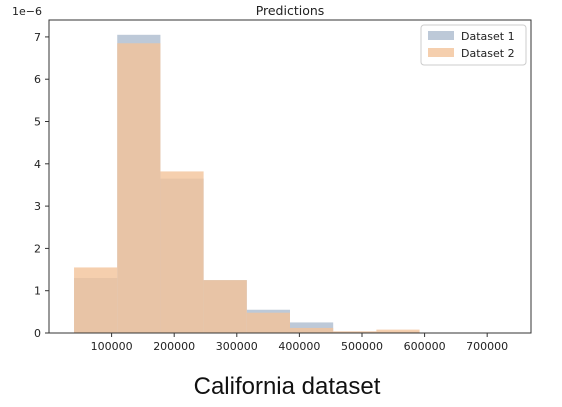  I want to click on x-tick-label: 300000, so click(237, 346).